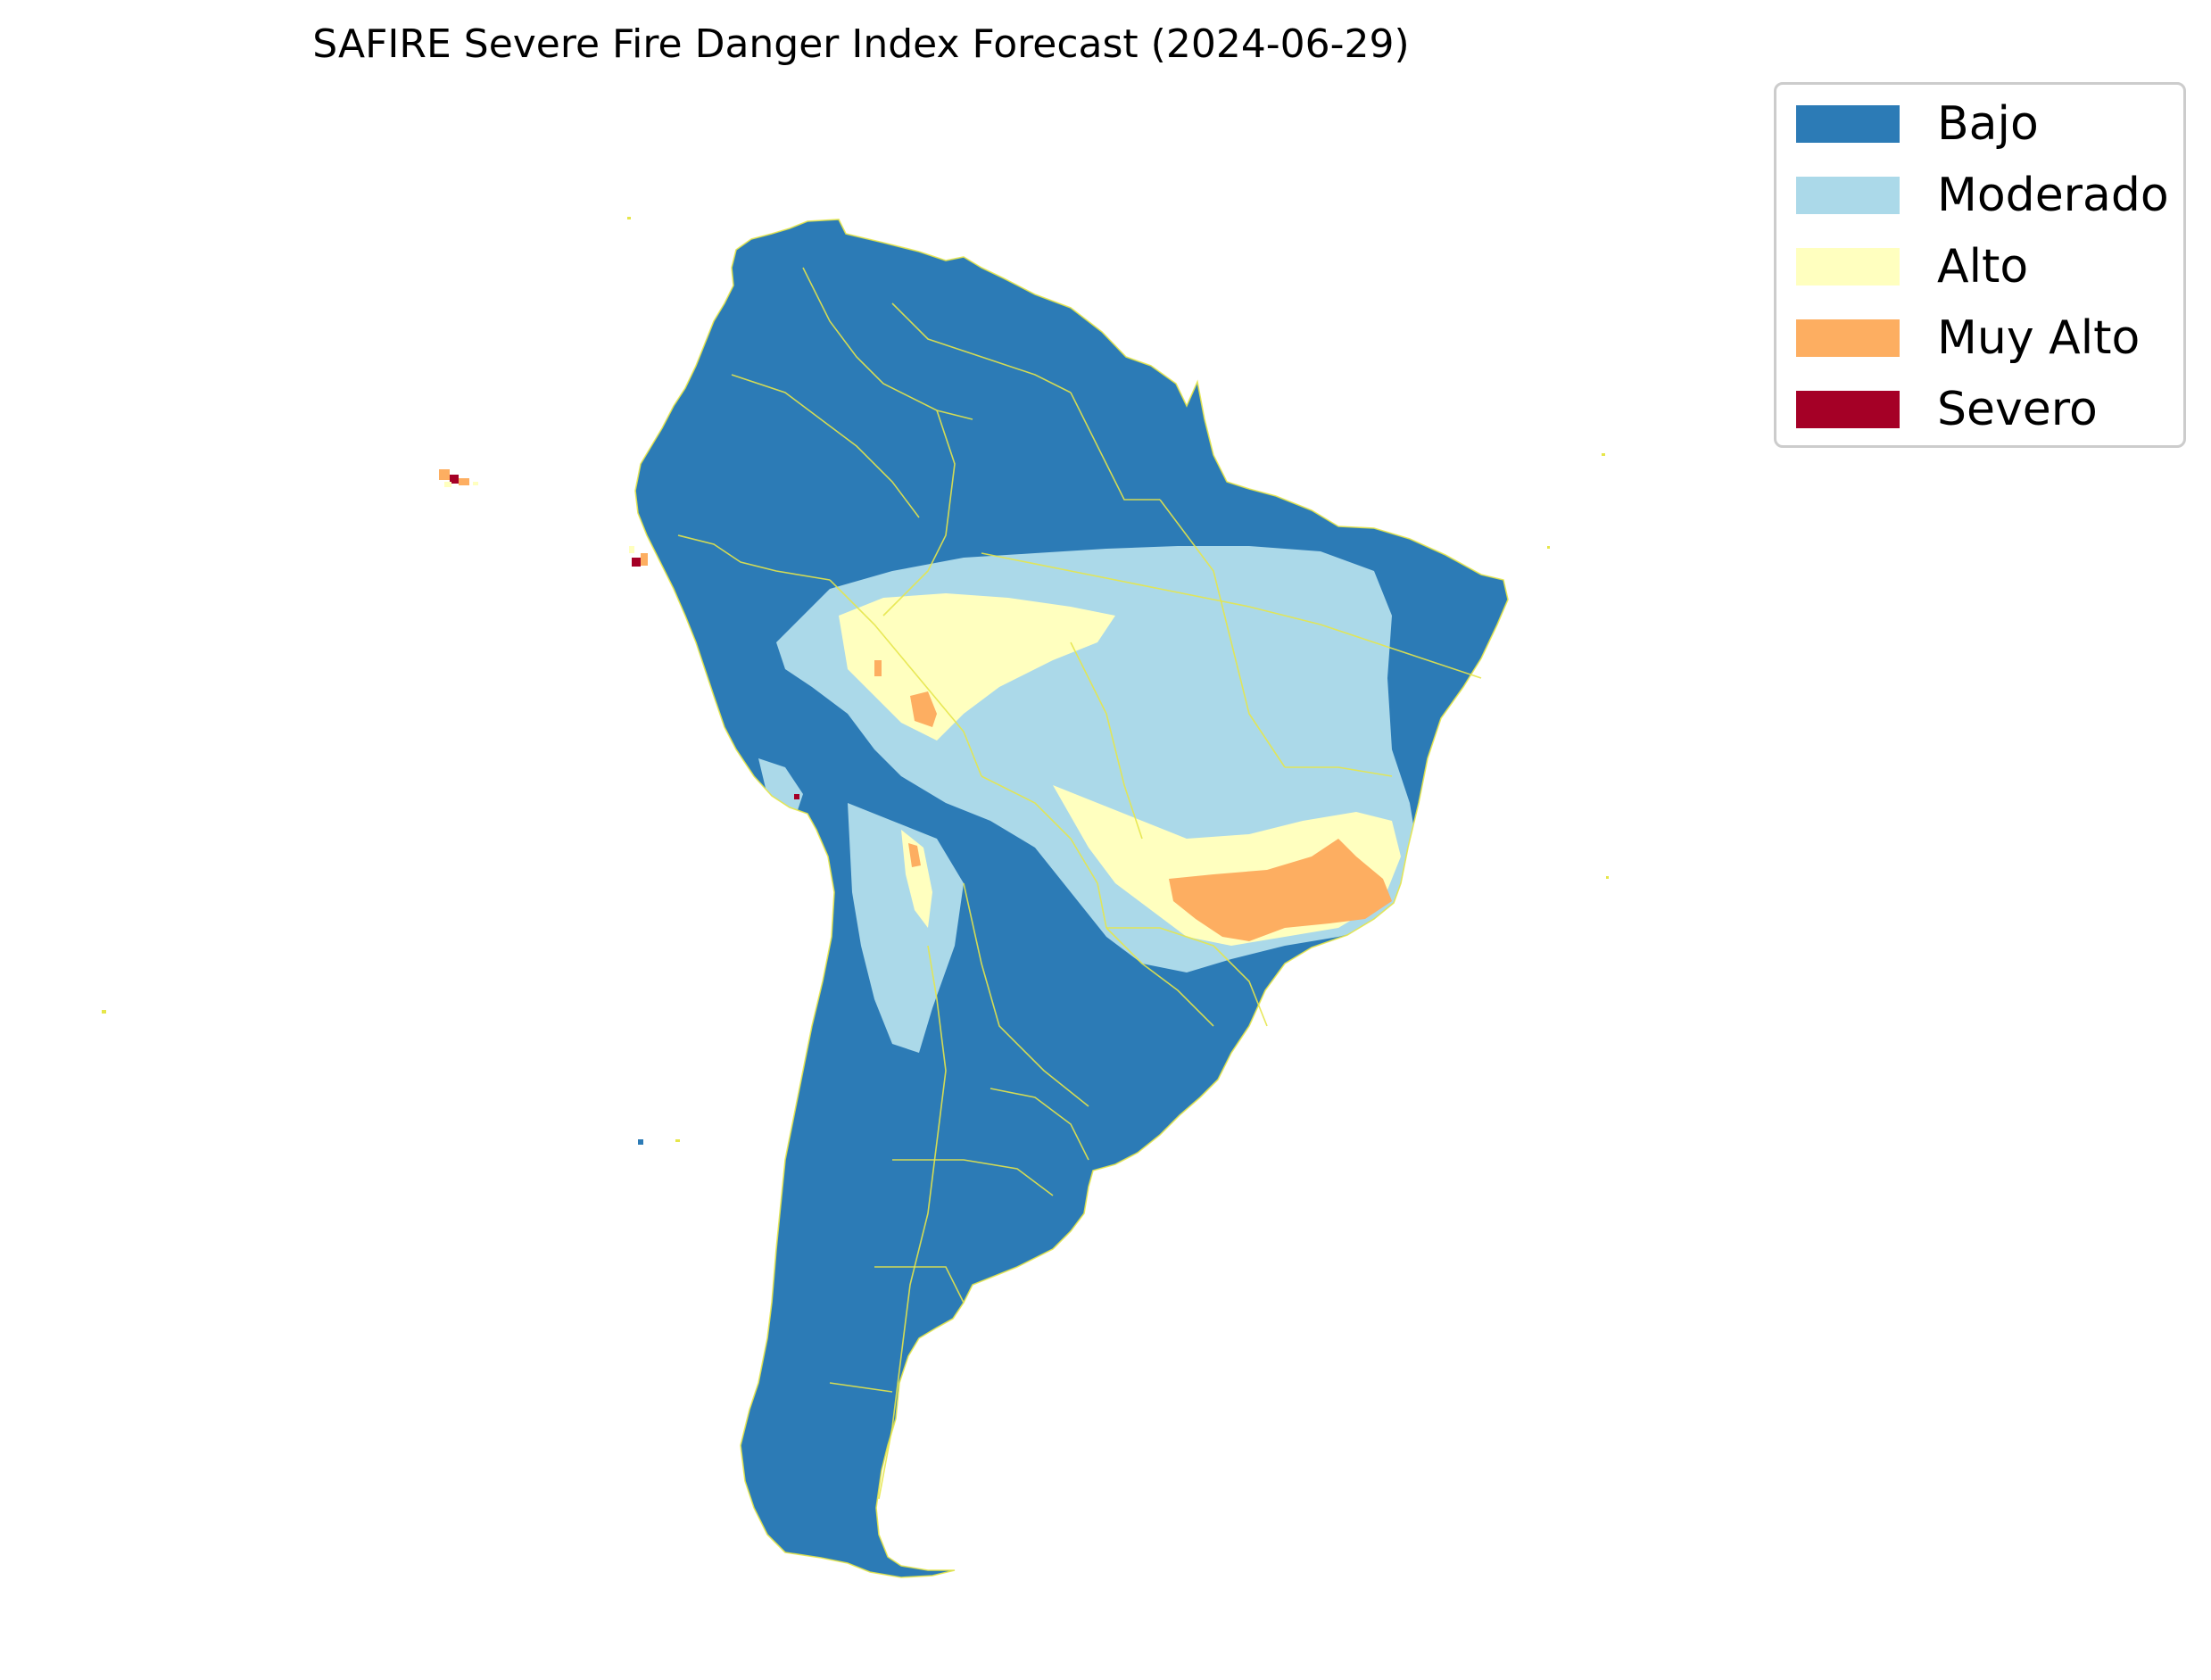 This screenshot has height=1680, width=2211. I want to click on zone-muy-alto-andes, so click(914, 855).